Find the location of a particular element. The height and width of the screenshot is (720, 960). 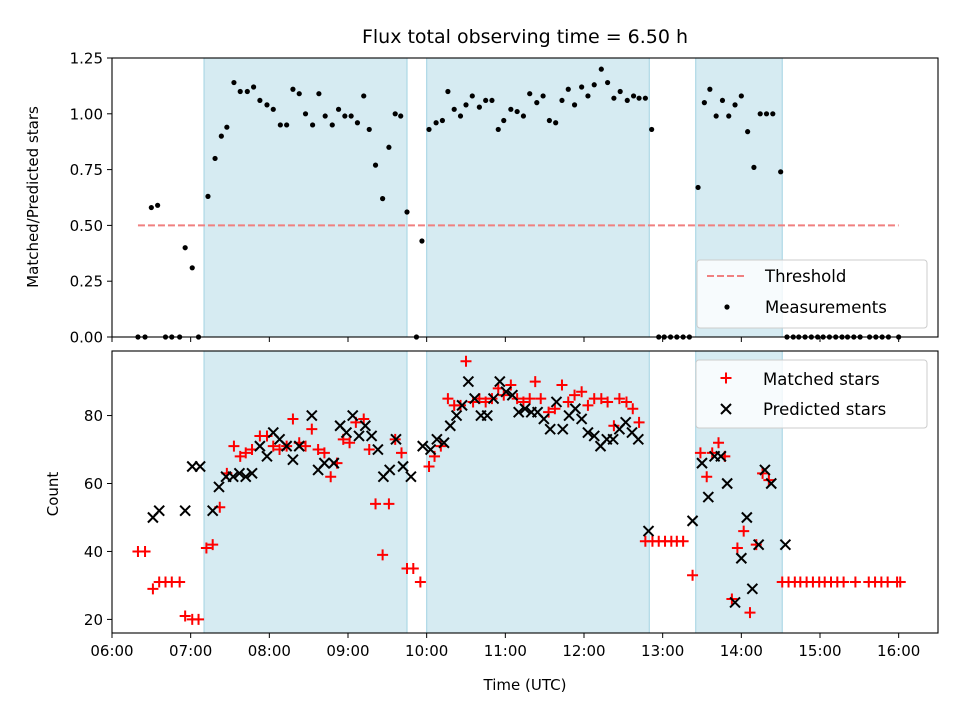

x-tick-label: 06:00 is located at coordinates (111, 651).